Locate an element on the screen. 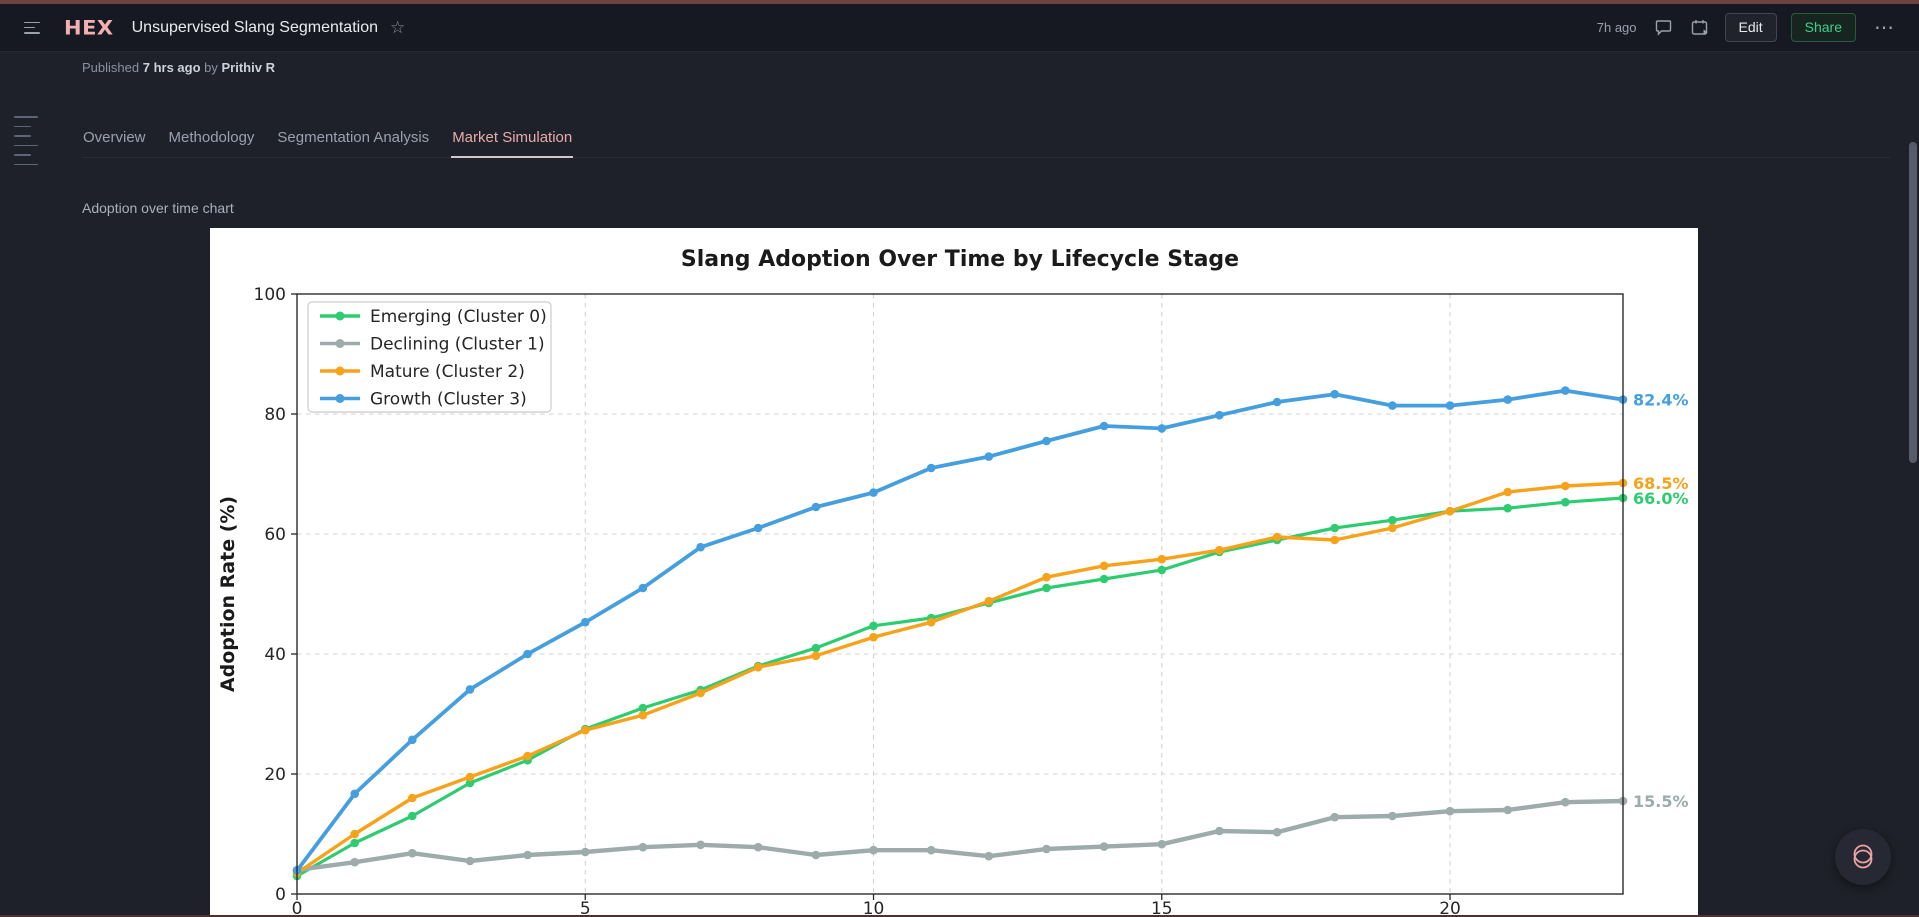 The width and height of the screenshot is (1919, 917). y-tick-label: 20 is located at coordinates (275, 775).